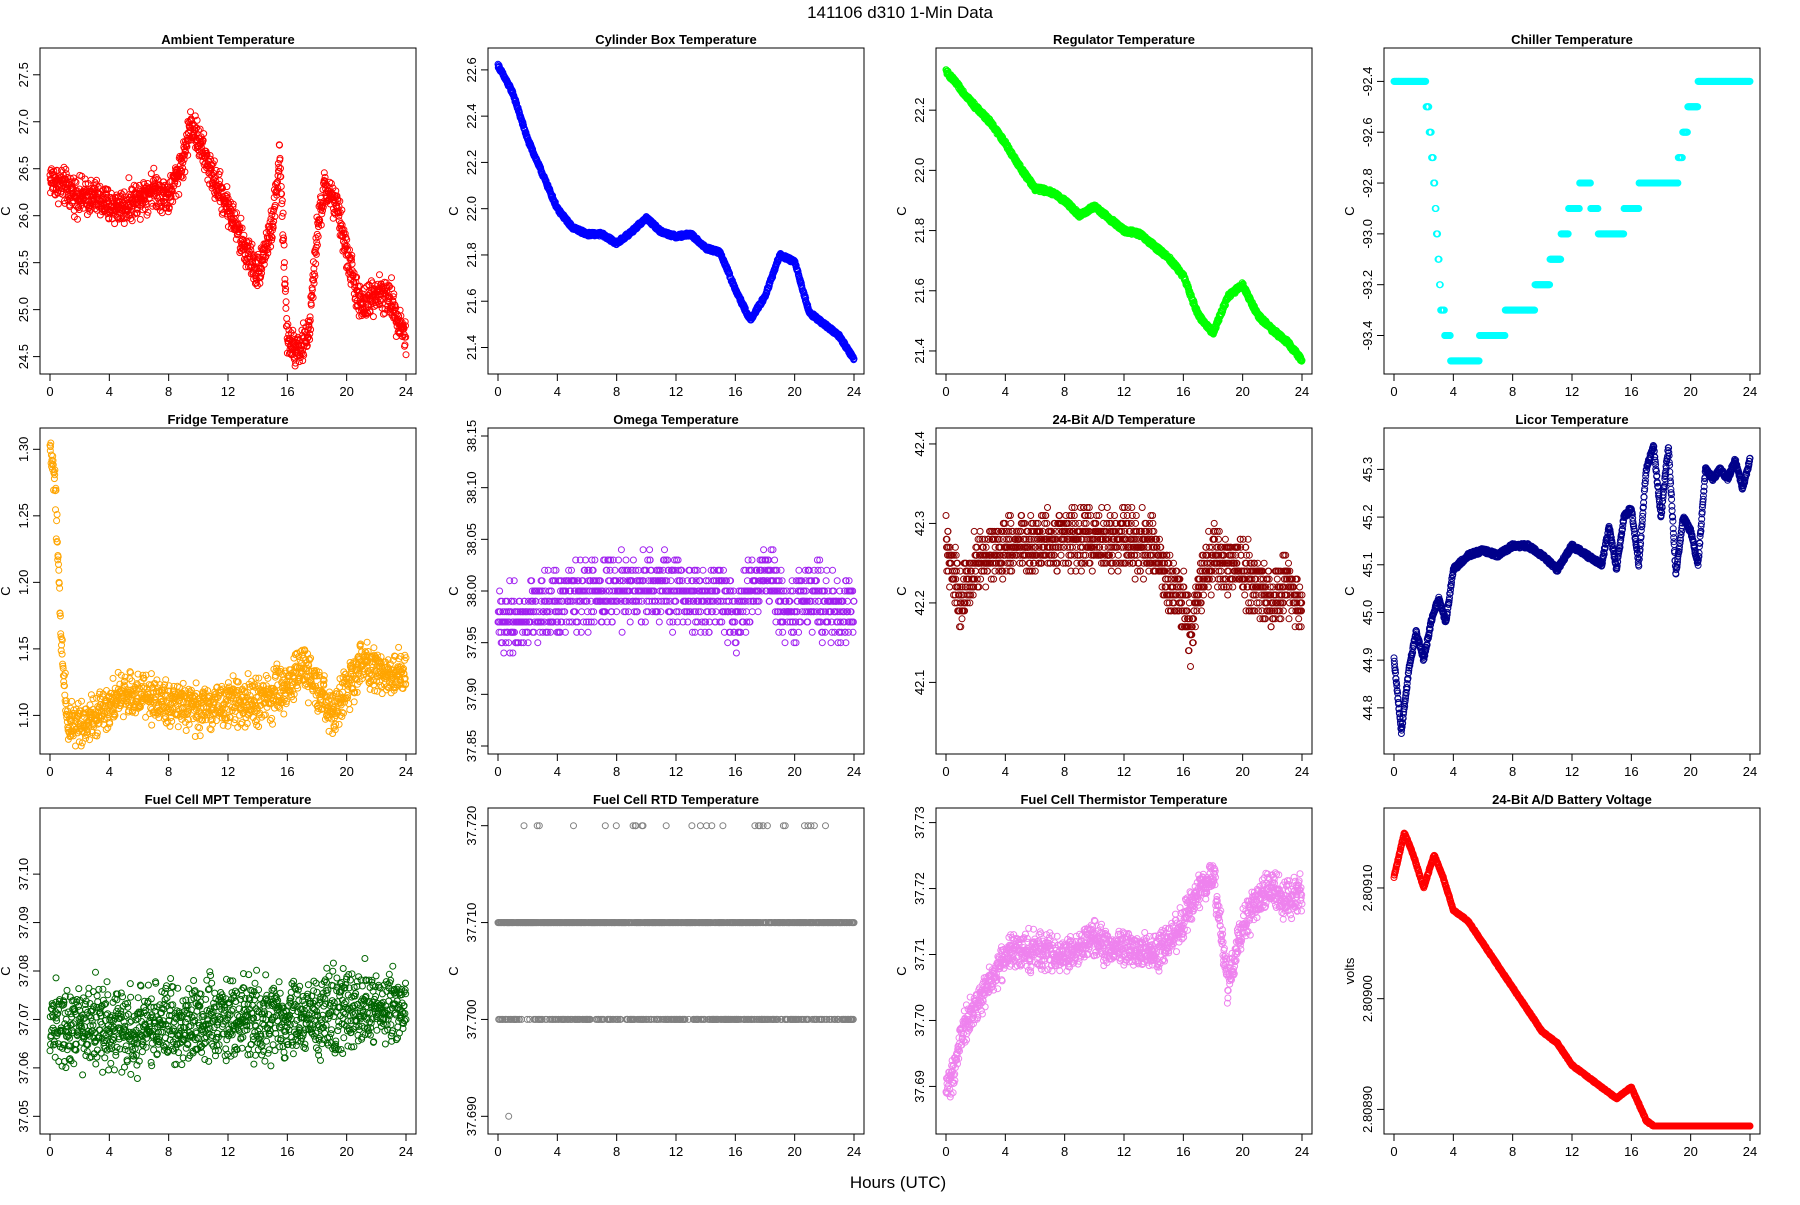 The image size is (1800, 1205). What do you see at coordinates (23, 215) in the screenshot?
I see `y-tick-label: 26.0` at bounding box center [23, 215].